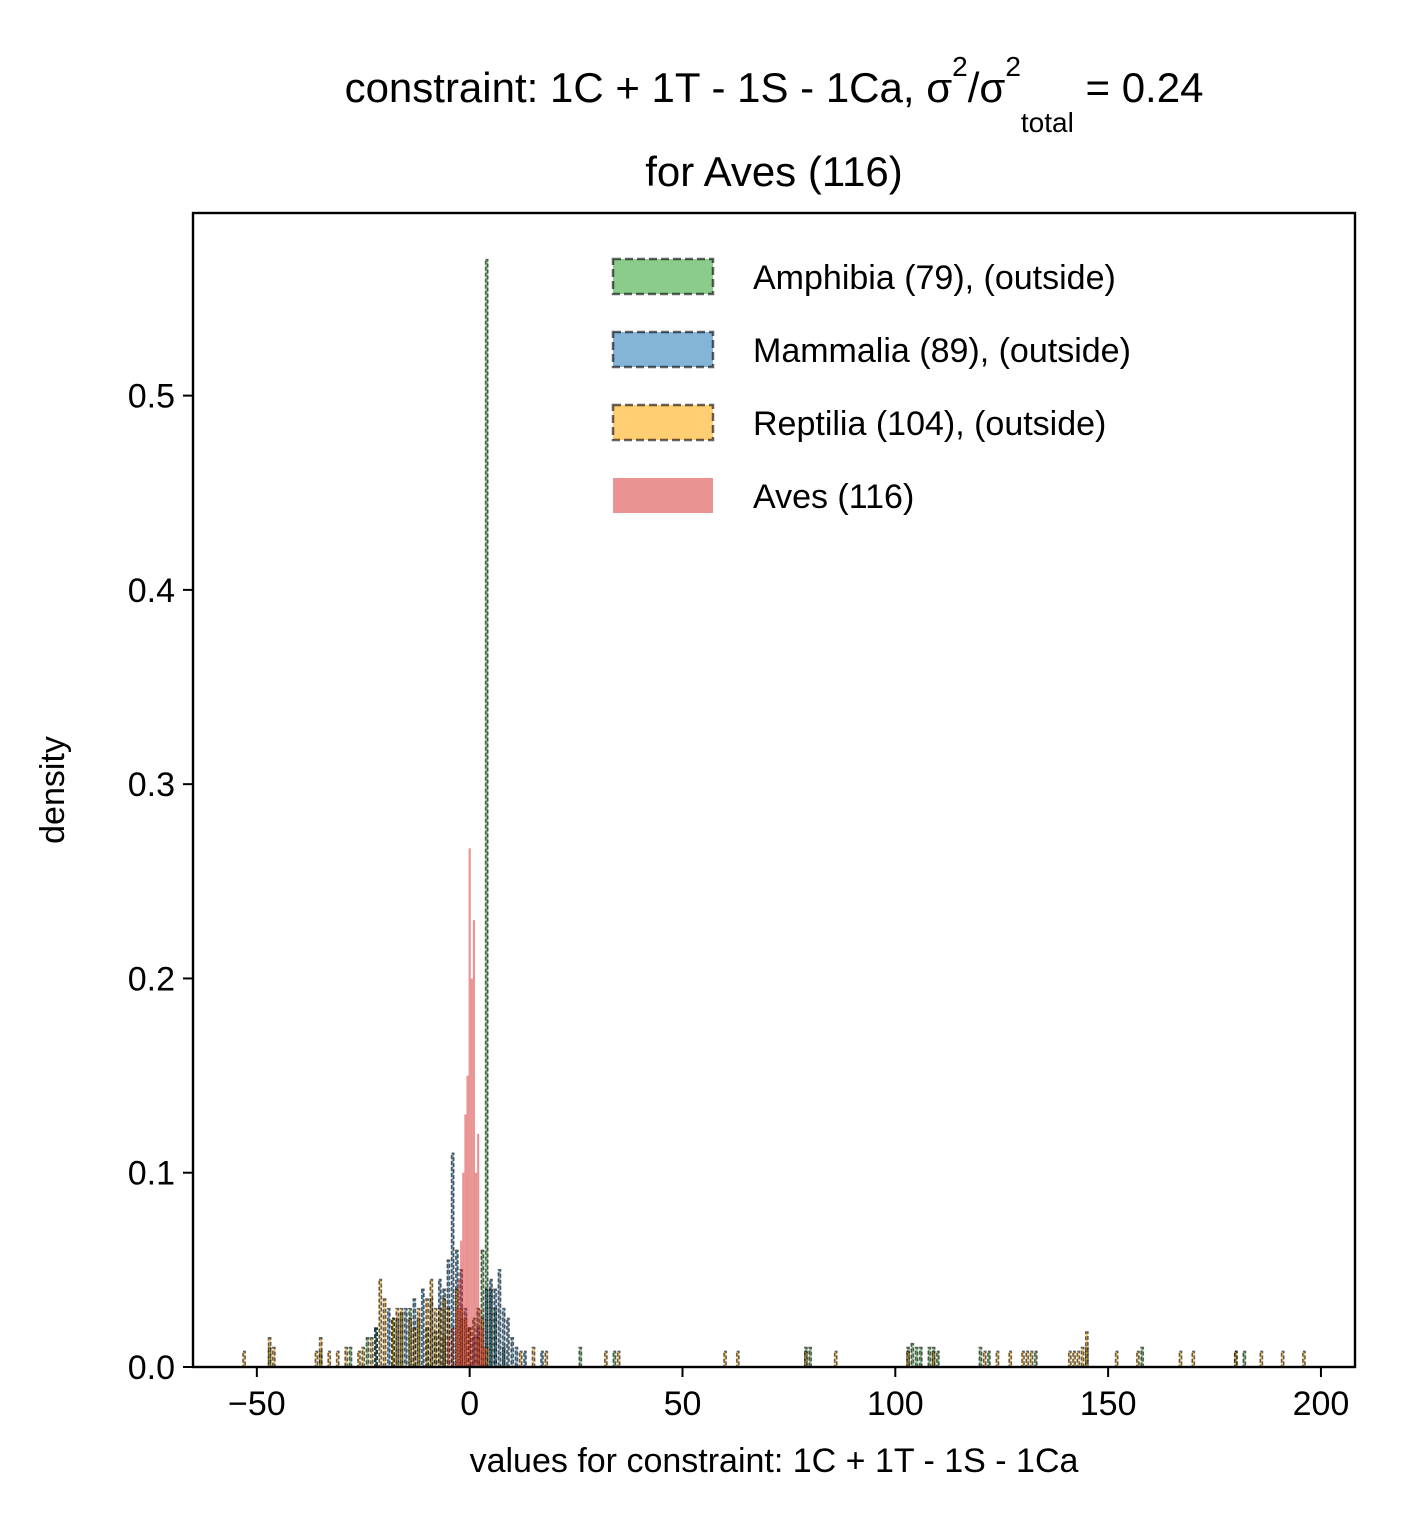 This screenshot has width=1420, height=1535. Describe the element at coordinates (1139, 87) in the screenshot. I see `title-suffix: = 0.24` at that location.